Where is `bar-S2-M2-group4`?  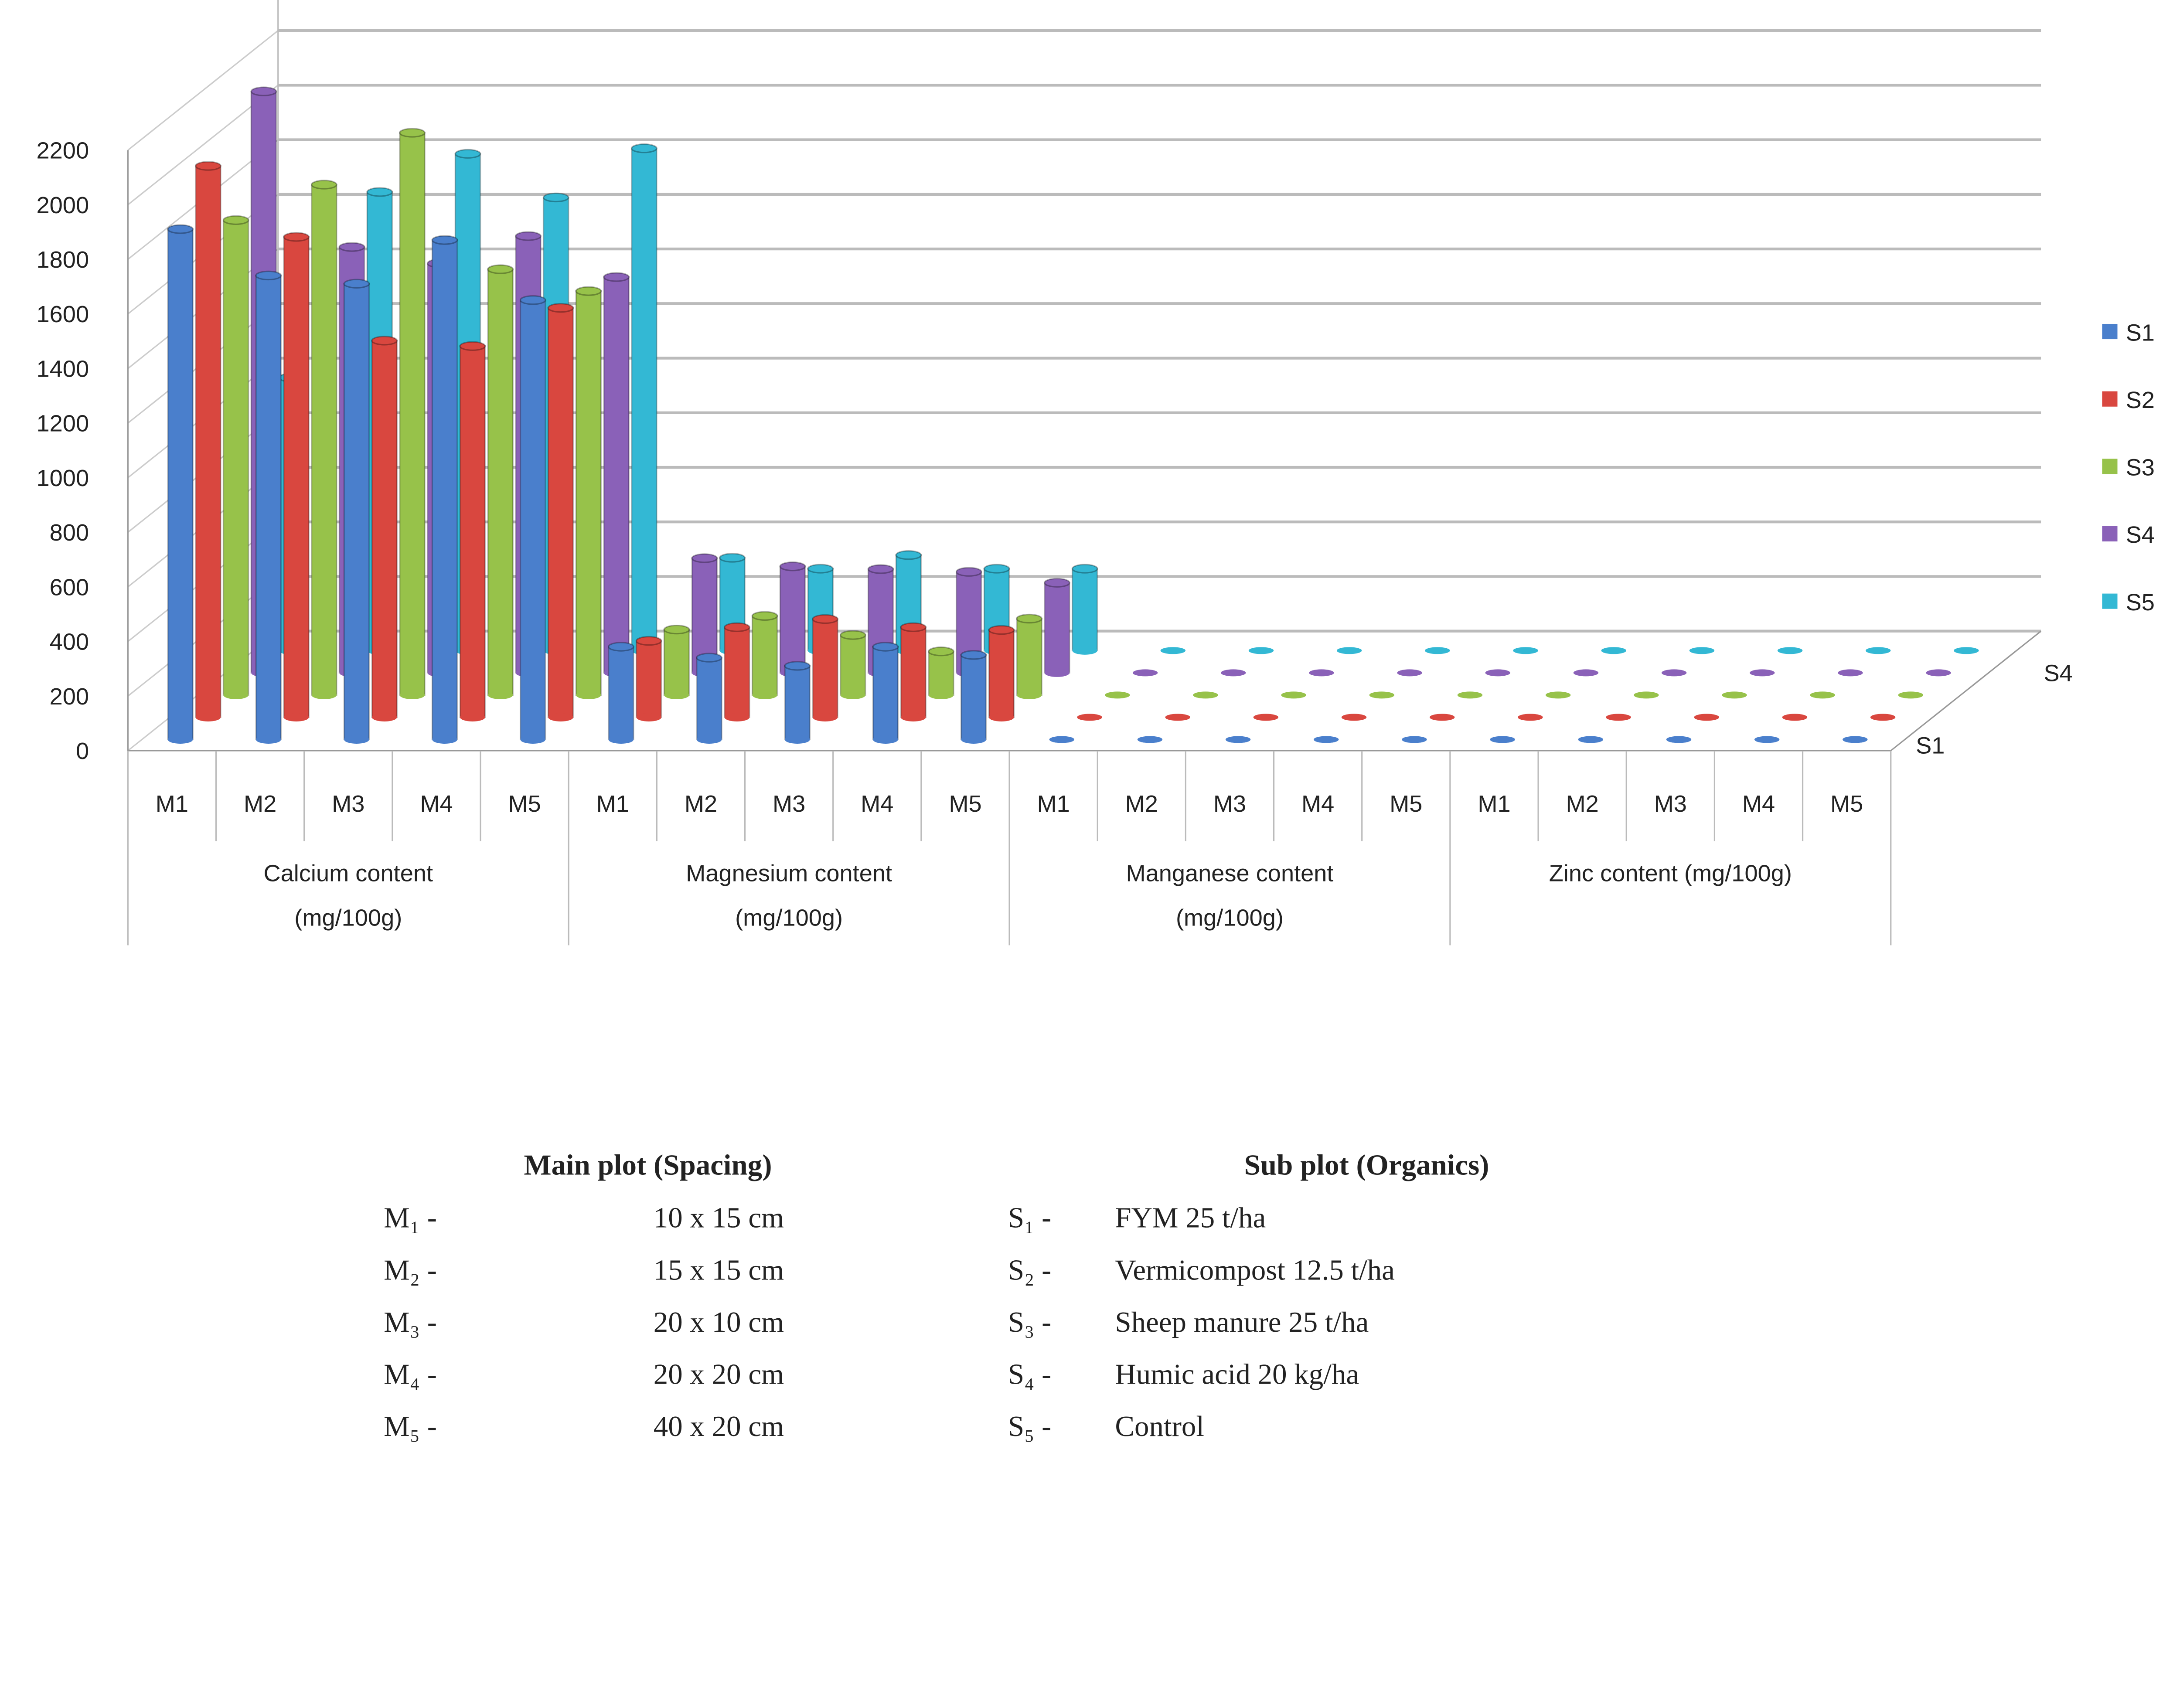 bar-S2-M2-group4 is located at coordinates (1618, 717).